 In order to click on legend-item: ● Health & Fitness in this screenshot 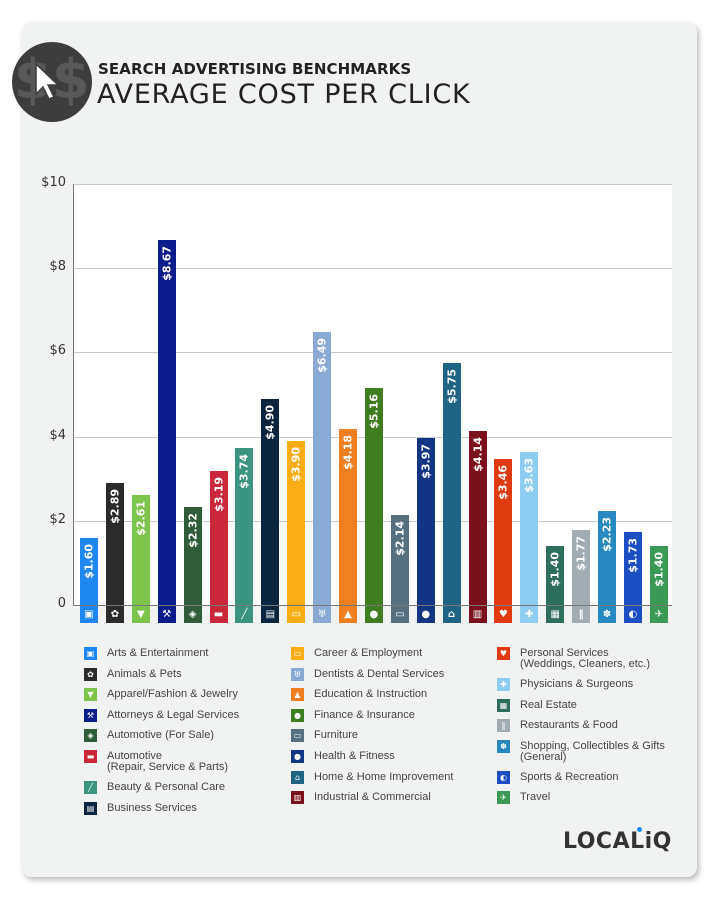, I will do `click(343, 756)`.